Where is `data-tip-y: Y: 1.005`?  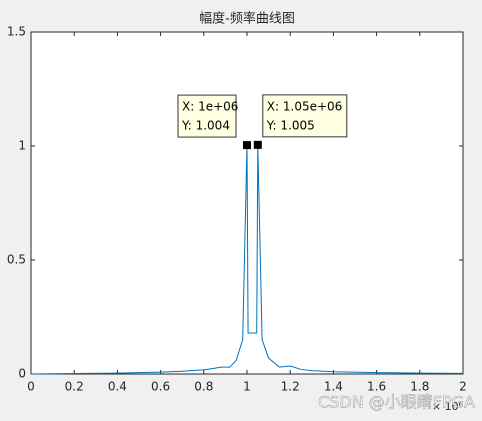 data-tip-y: Y: 1.005 is located at coordinates (290, 125).